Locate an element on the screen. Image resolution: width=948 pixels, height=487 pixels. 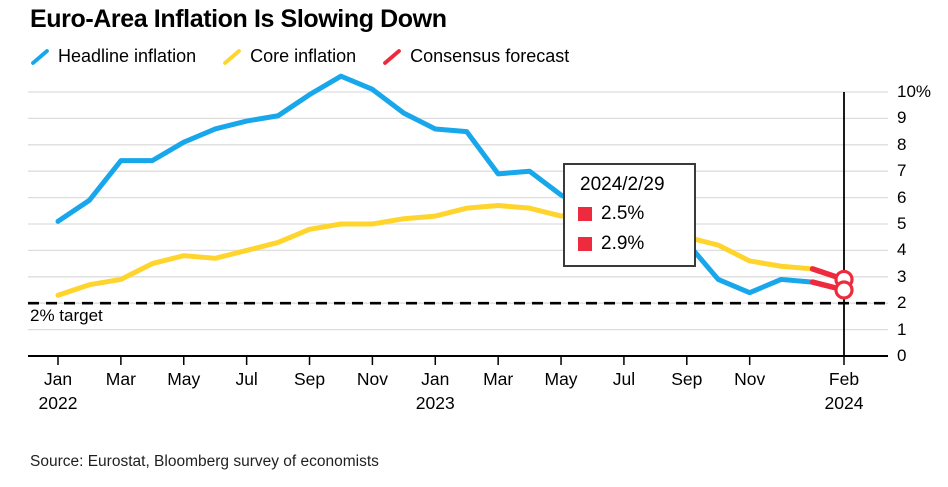
forecast-line-swatch-icon is located at coordinates (392, 56).